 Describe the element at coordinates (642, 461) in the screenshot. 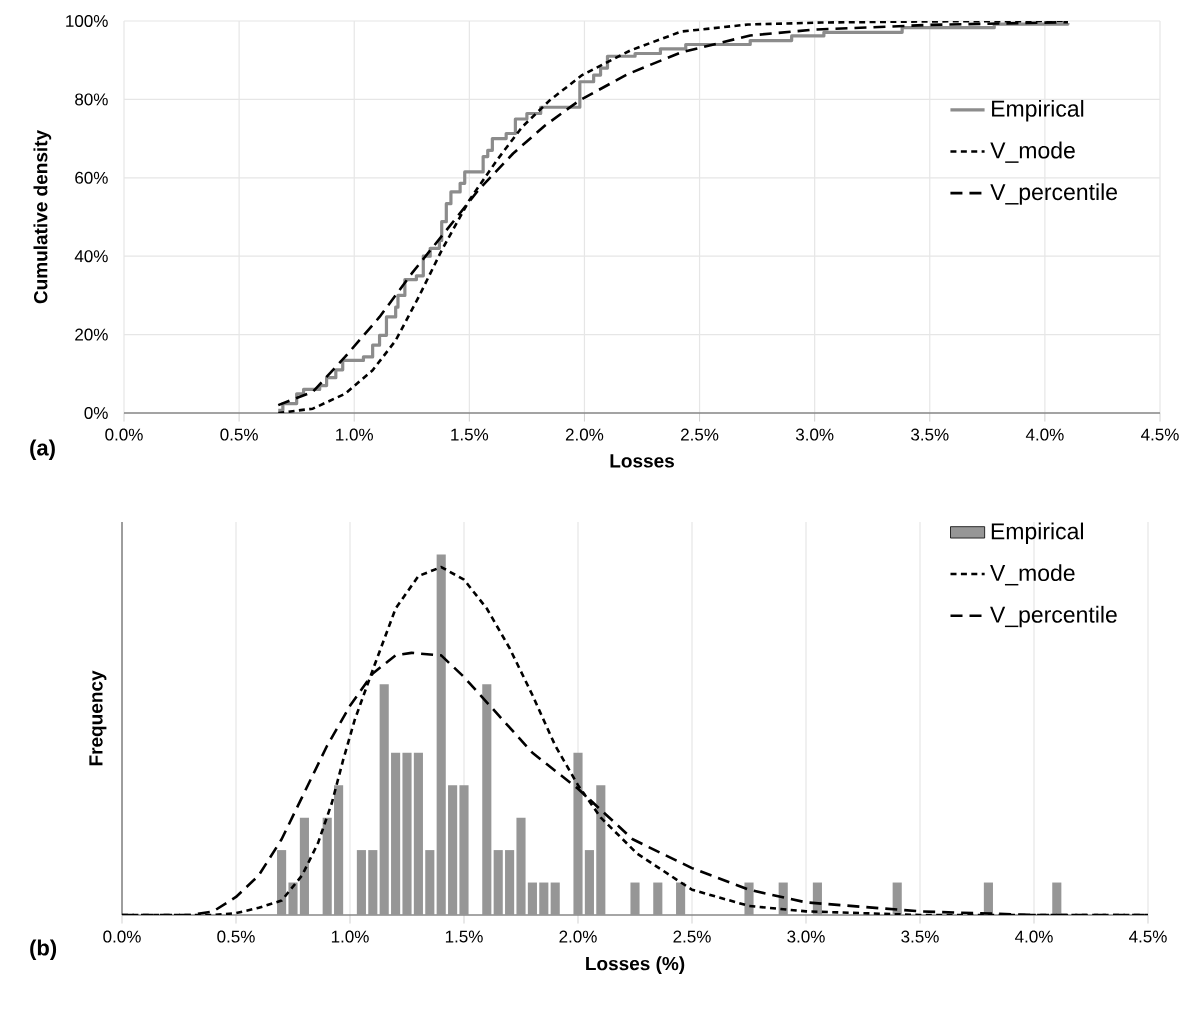

I see `x-axis-title: Losses` at that location.